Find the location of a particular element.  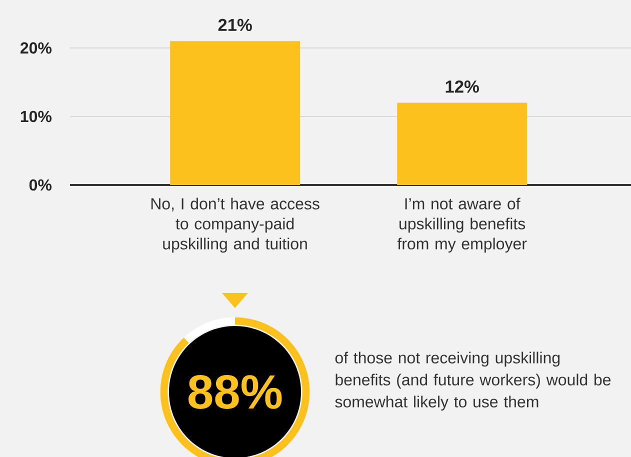

text: of those not receiving upskilling benefits (and future workers) would be somewhat likely to use them is located at coordinates (473, 381).